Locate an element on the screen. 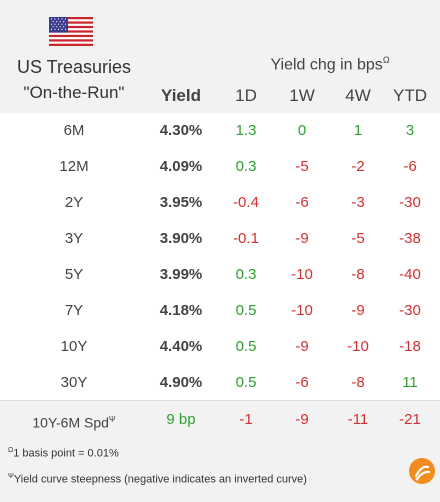 The image size is (440, 502). maturity-label: 3Y is located at coordinates (74, 238).